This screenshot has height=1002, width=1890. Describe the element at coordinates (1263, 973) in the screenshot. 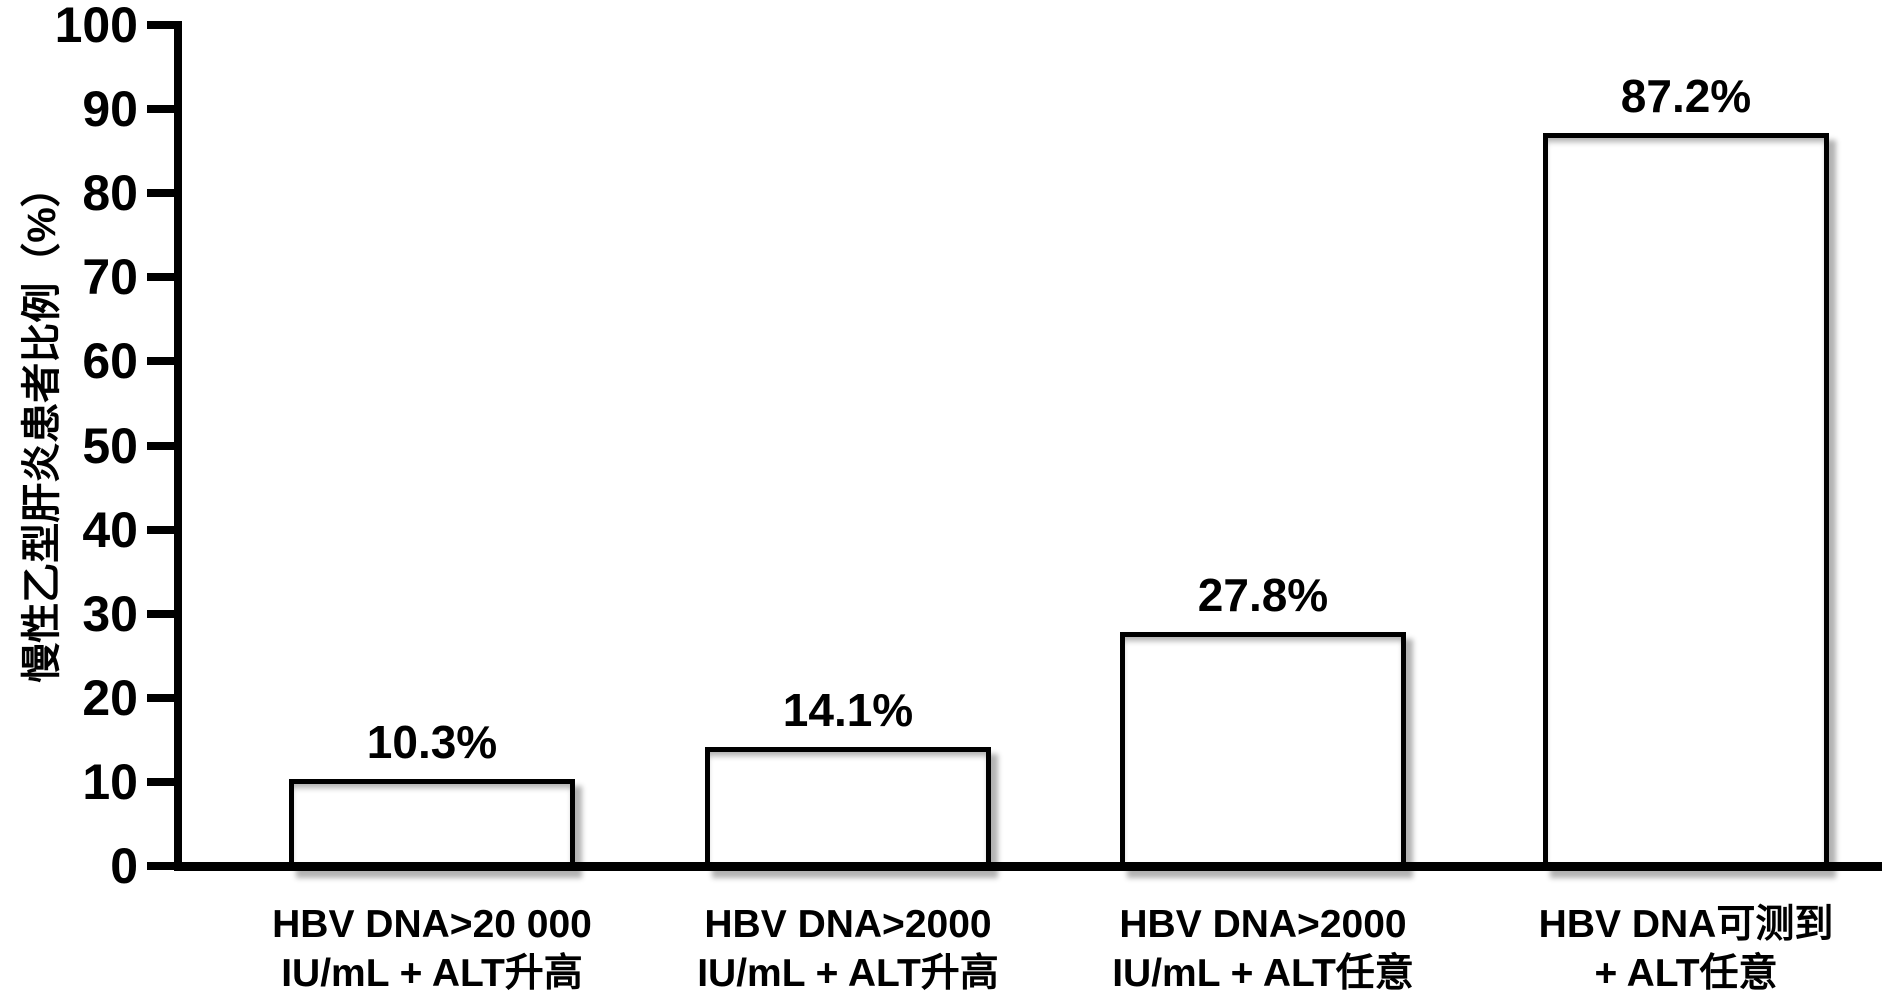

I see `x-category-line2: IU/mL + ALT任意` at that location.